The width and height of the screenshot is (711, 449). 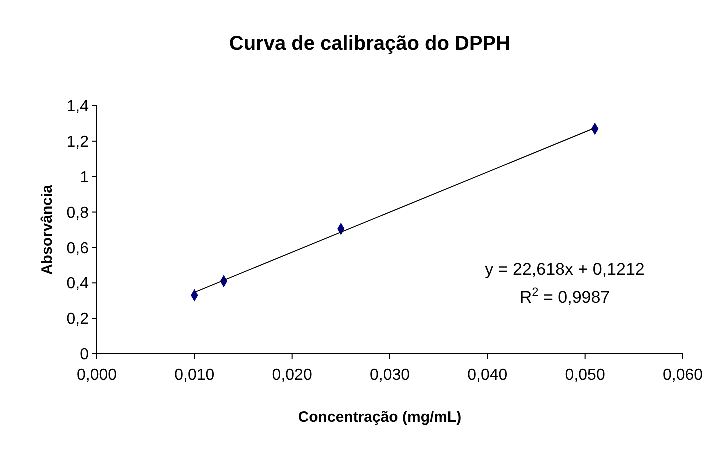 I want to click on x-tick-label: 0,000, so click(x=97, y=375).